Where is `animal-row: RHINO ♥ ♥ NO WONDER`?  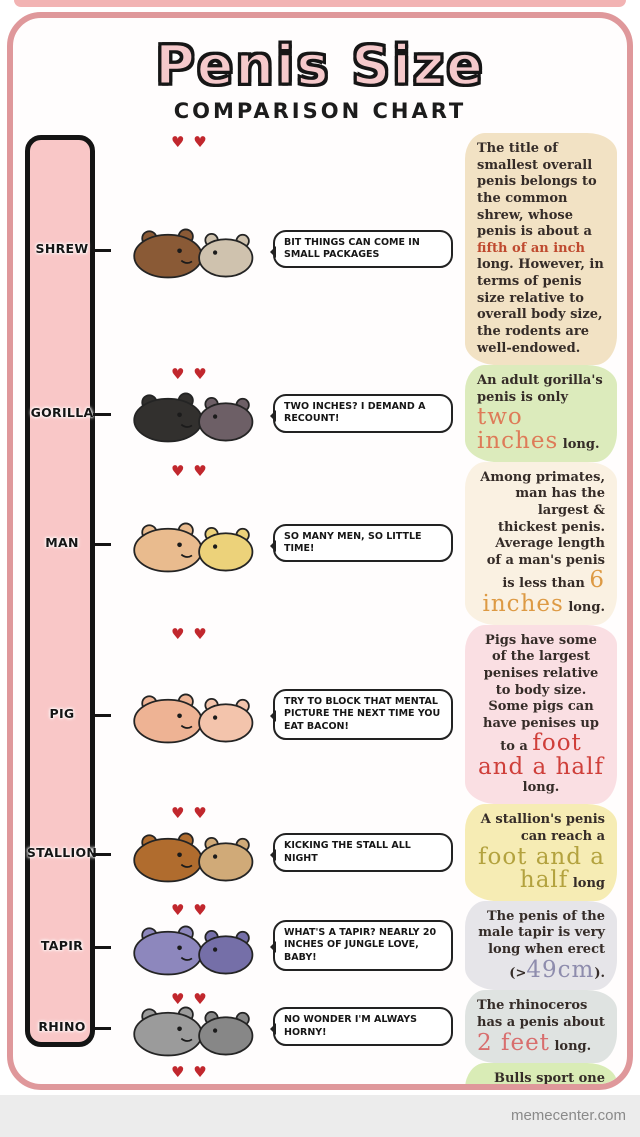 animal-row: RHINO ♥ ♥ NO WONDER is located at coordinates (327, 1027).